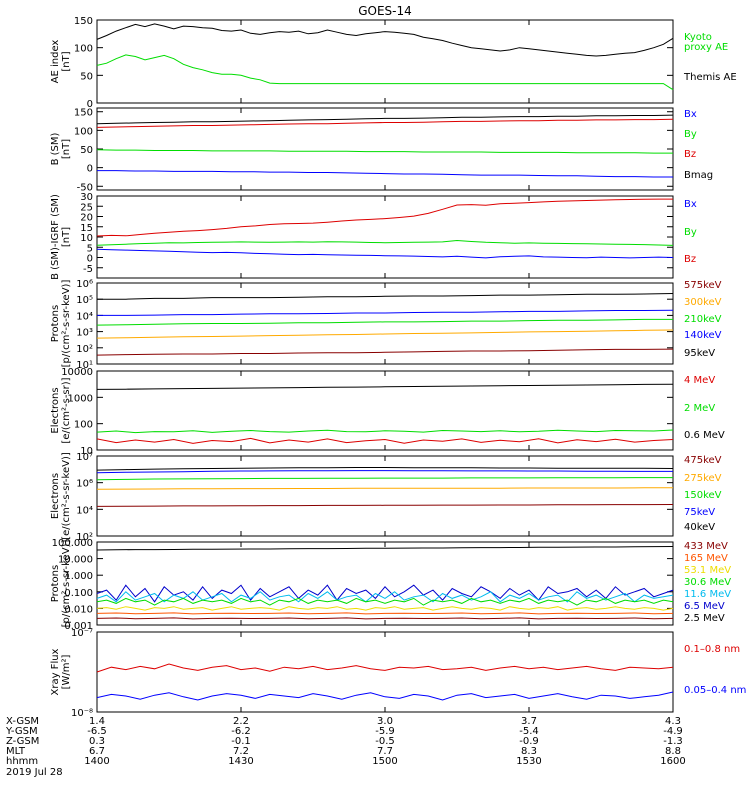 The width and height of the screenshot is (750, 800). What do you see at coordinates (699, 527) in the screenshot?
I see `legend-label: 40keV` at bounding box center [699, 527].